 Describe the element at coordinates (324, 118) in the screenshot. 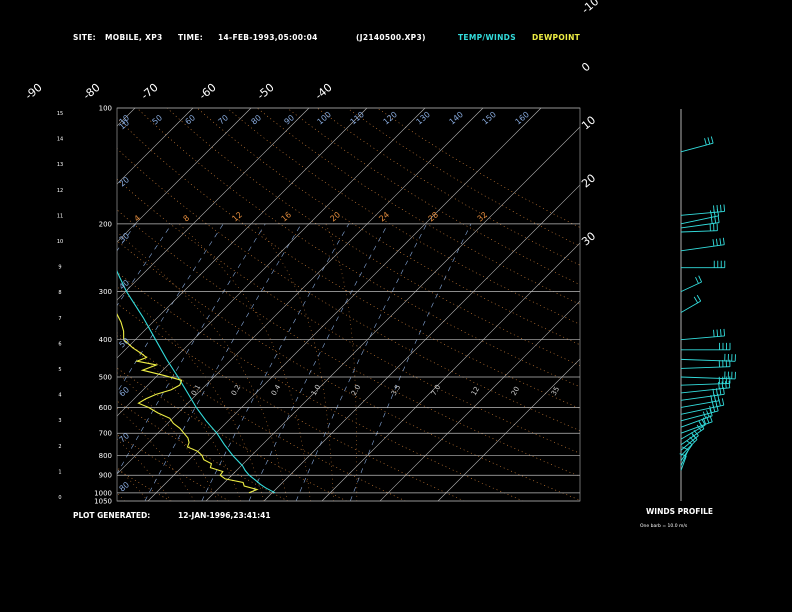

I see `potential-temp-label: 100` at that location.